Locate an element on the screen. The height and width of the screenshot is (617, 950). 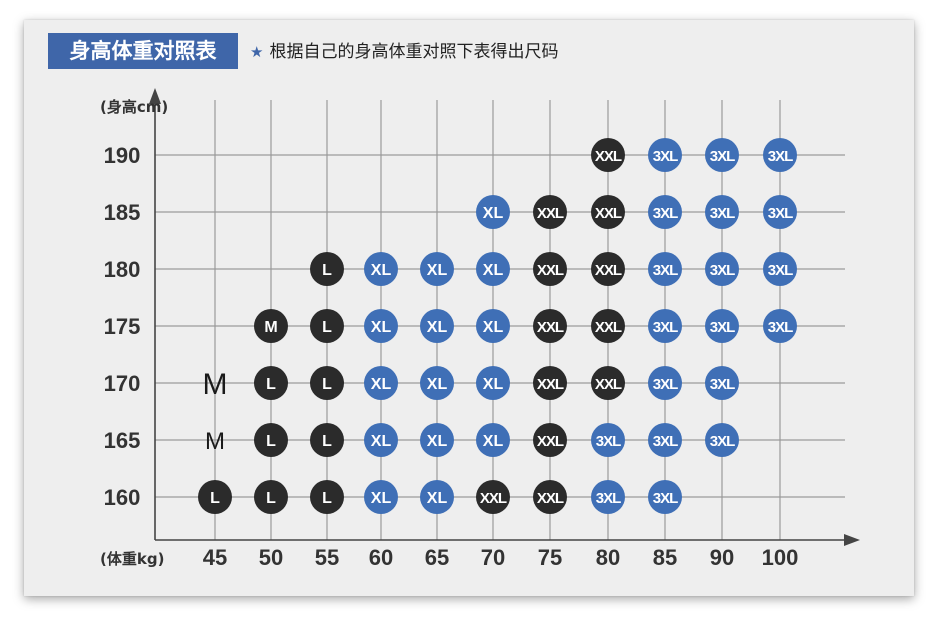
y-tick-label: 190 is located at coordinates (122, 155).